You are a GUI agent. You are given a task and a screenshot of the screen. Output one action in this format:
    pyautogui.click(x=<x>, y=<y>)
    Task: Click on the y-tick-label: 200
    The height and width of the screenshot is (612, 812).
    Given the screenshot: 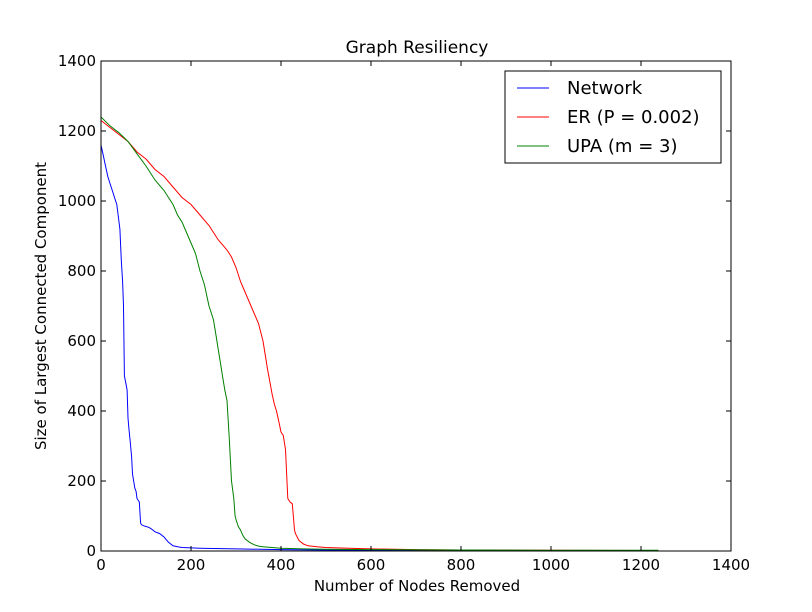 What is the action you would take?
    pyautogui.click(x=81, y=481)
    